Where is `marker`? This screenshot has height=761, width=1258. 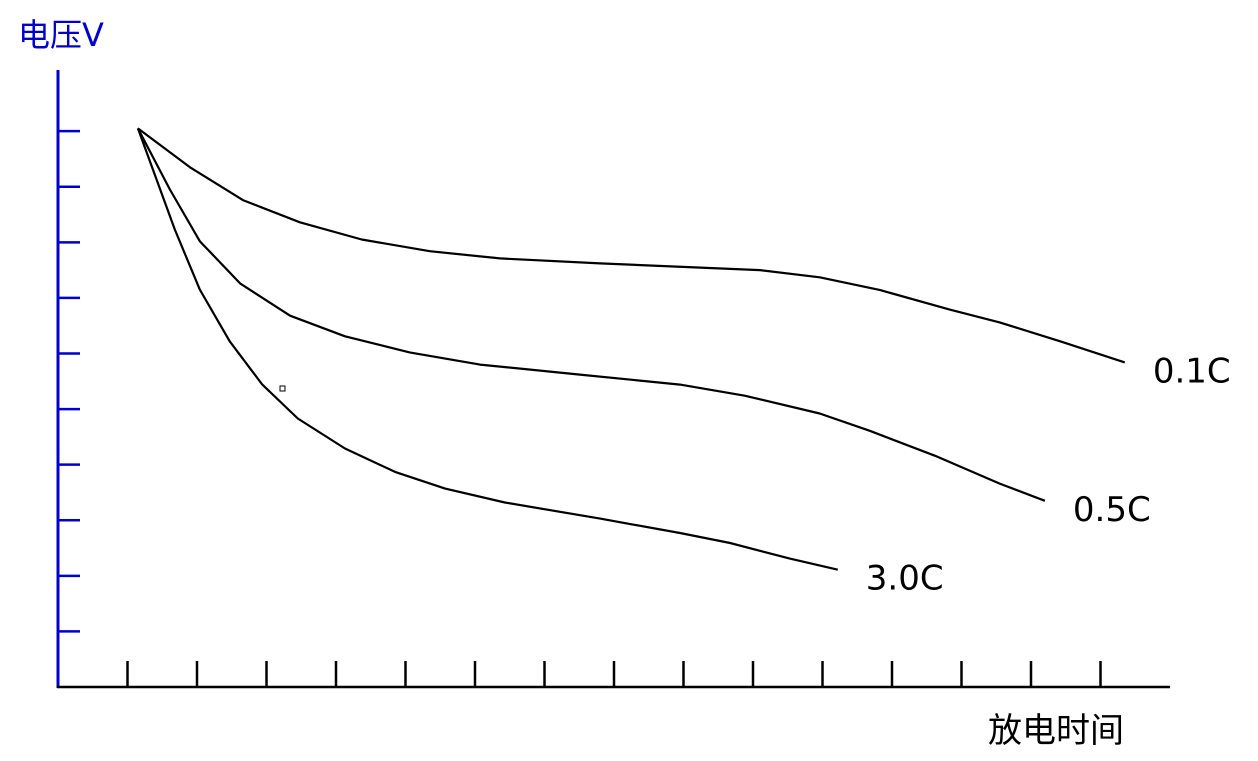 marker is located at coordinates (282, 388).